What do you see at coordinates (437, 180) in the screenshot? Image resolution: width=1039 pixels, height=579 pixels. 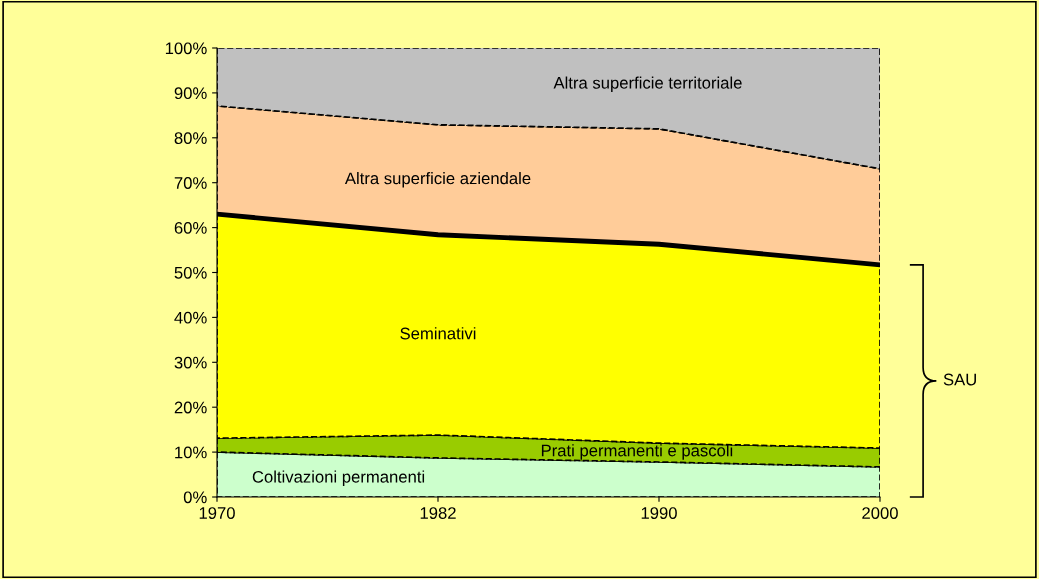 I see `series-label: Altra superficie aziendale` at bounding box center [437, 180].